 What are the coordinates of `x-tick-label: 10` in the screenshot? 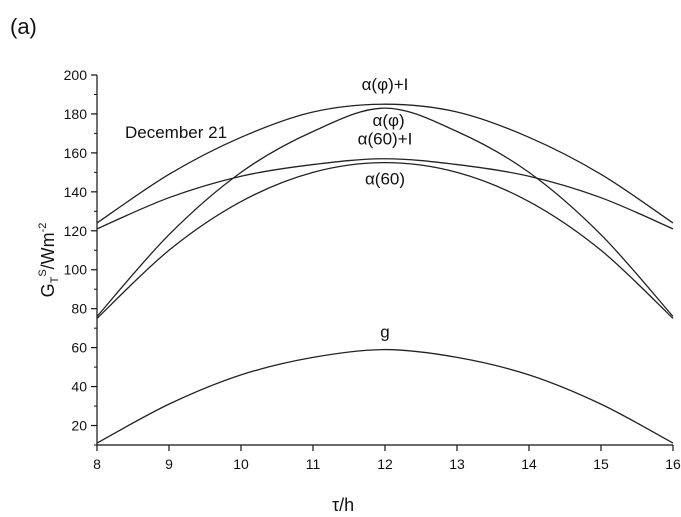 It's located at (241, 464).